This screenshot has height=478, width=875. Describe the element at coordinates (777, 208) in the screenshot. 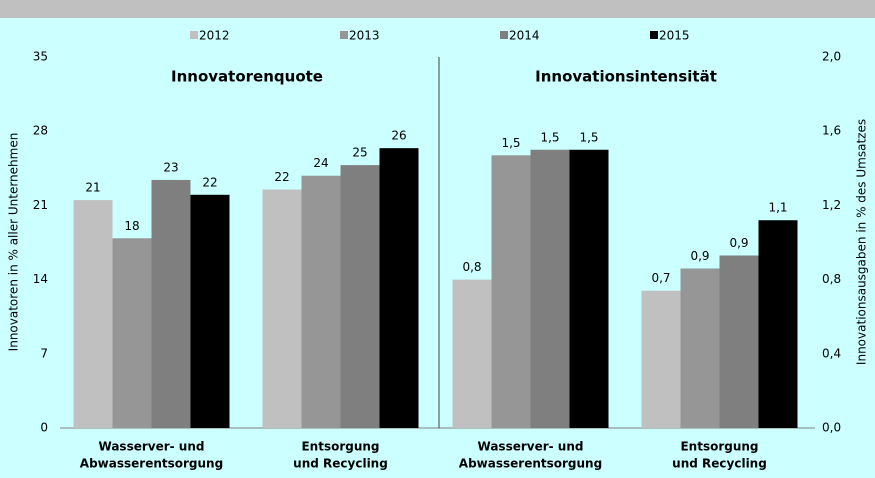

I see `data-label: 1,1` at that location.